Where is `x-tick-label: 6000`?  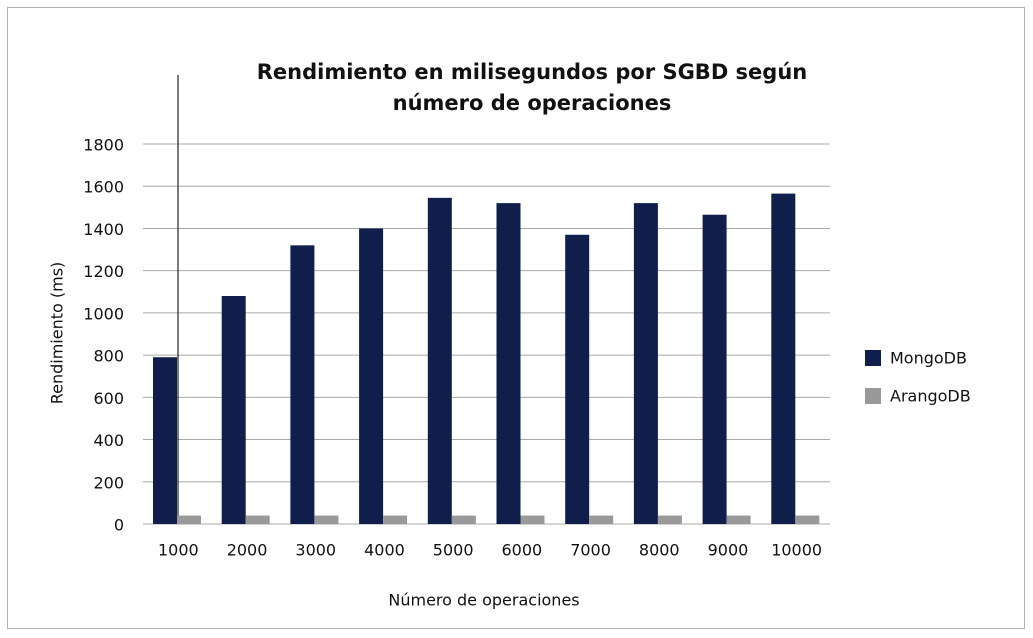 x-tick-label: 6000 is located at coordinates (521, 550).